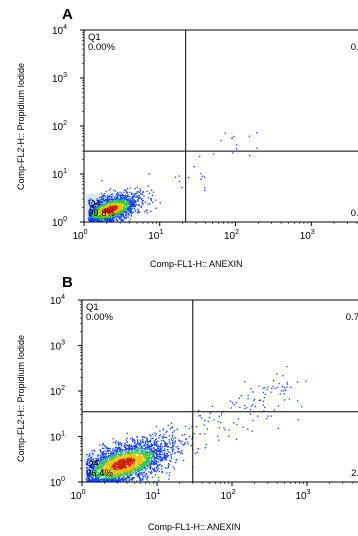 The width and height of the screenshot is (358, 536). Describe the element at coordinates (84, 492) in the screenshot. I see `x-tick-exponent: 0` at that location.